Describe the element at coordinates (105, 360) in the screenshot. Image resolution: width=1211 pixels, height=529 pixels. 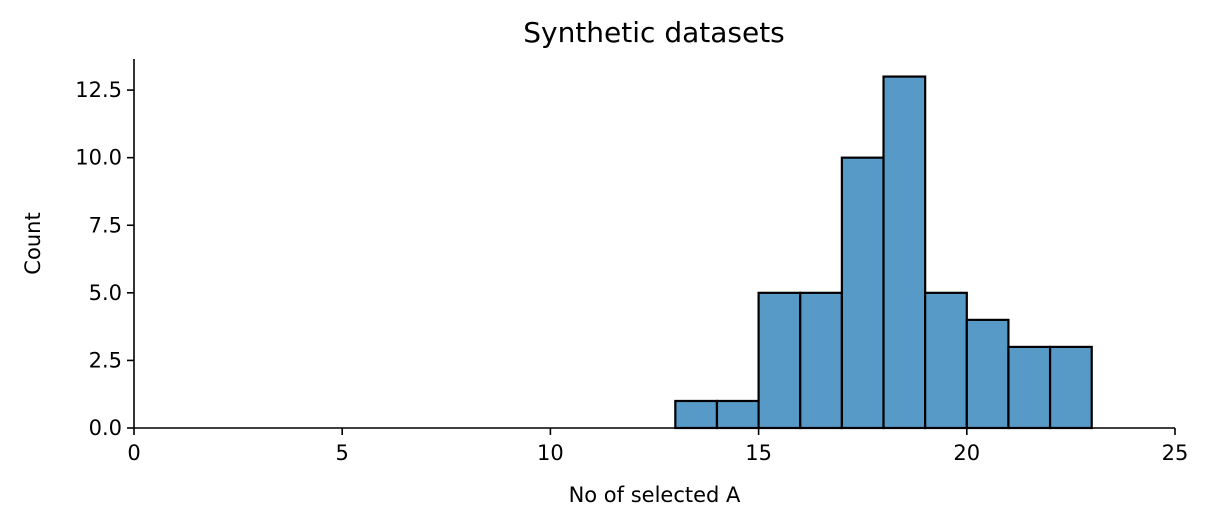
I see `y-tick-label: 2.5` at that location.